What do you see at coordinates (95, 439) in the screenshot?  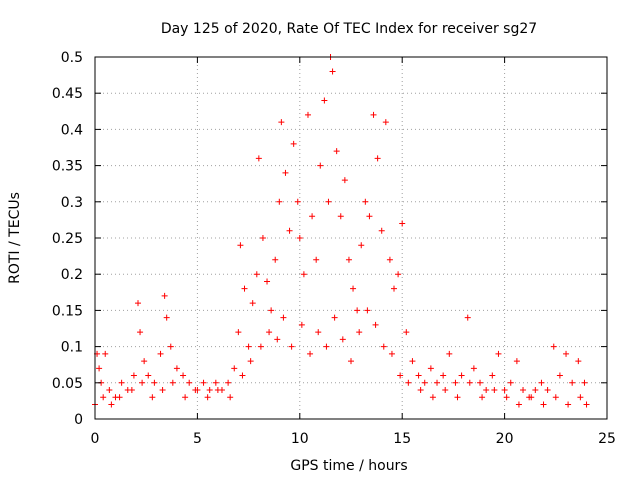 I see `x-tick-label: 0` at bounding box center [95, 439].